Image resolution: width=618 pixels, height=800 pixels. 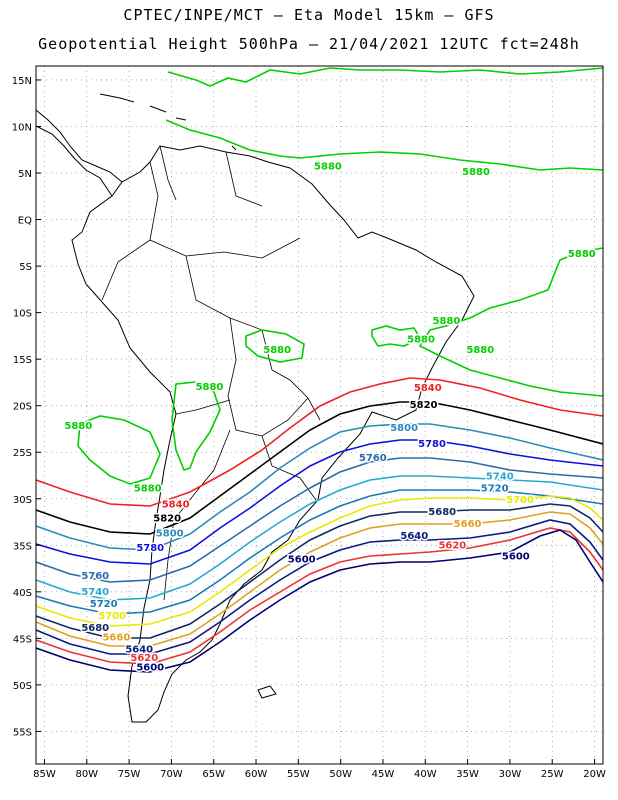 What do you see at coordinates (22, 639) in the screenshot?
I see `lat-tick-label: 45S` at bounding box center [22, 639].